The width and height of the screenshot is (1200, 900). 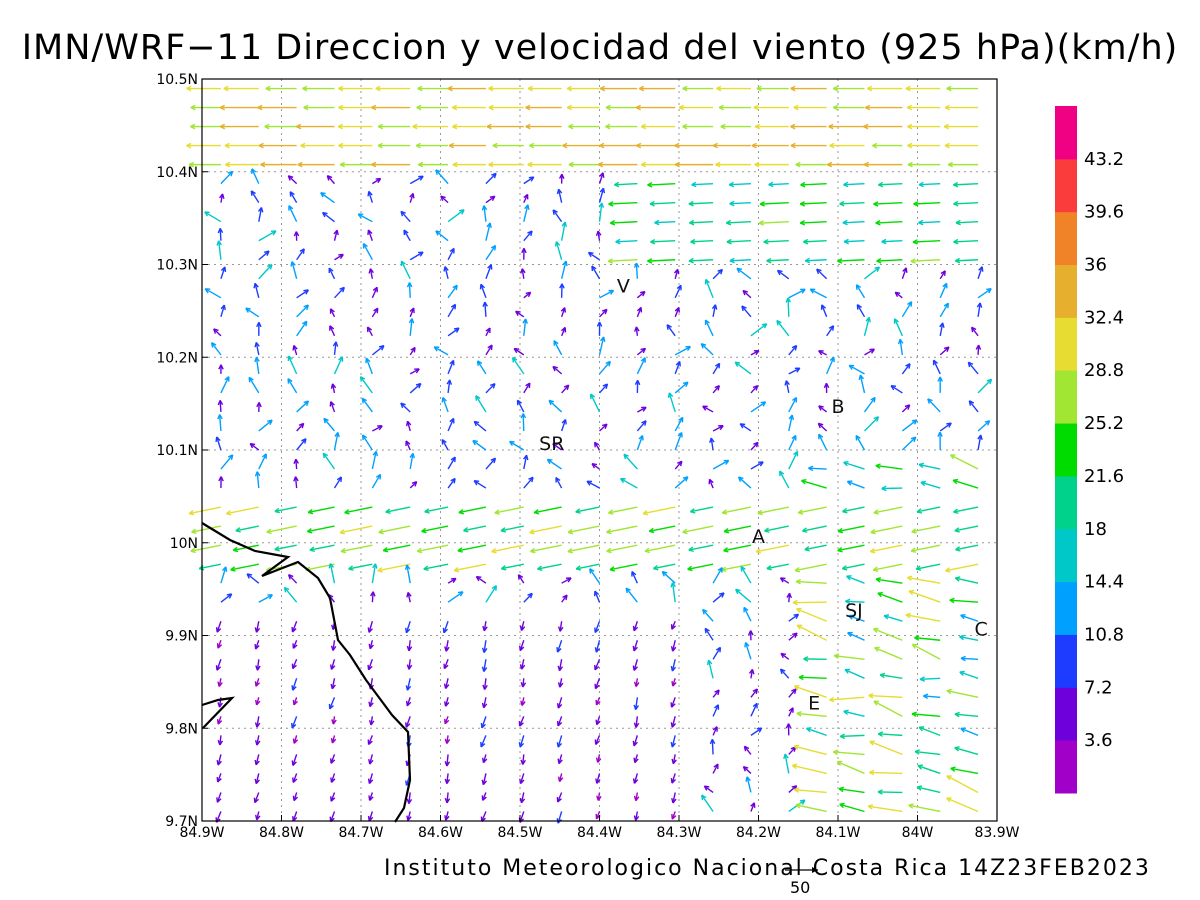 I want to click on lon-tick-label: 84.4W, so click(x=599, y=833).